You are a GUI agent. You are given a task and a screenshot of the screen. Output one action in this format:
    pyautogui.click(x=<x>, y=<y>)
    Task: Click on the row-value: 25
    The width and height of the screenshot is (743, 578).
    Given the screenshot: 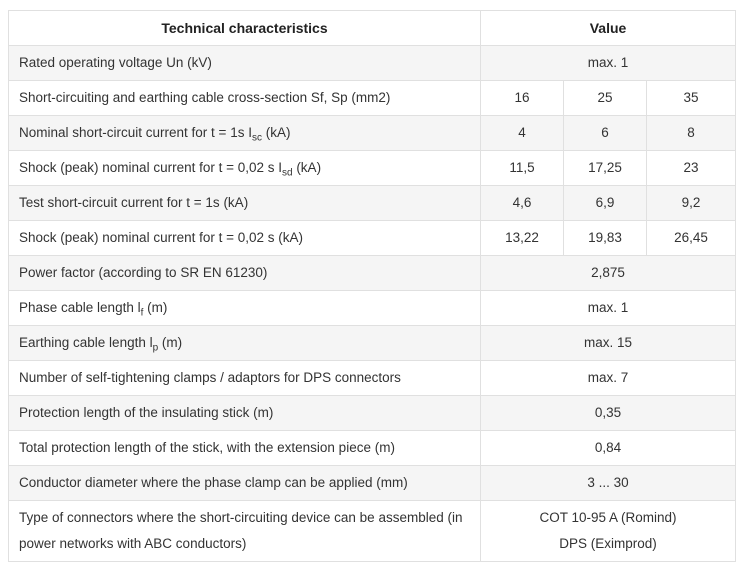 What is the action you would take?
    pyautogui.click(x=605, y=98)
    